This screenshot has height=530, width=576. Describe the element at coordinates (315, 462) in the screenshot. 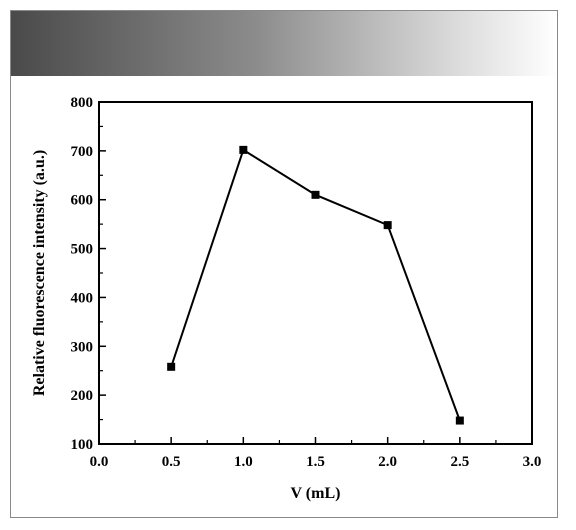

I see `x-tick-label: 1.5` at that location.